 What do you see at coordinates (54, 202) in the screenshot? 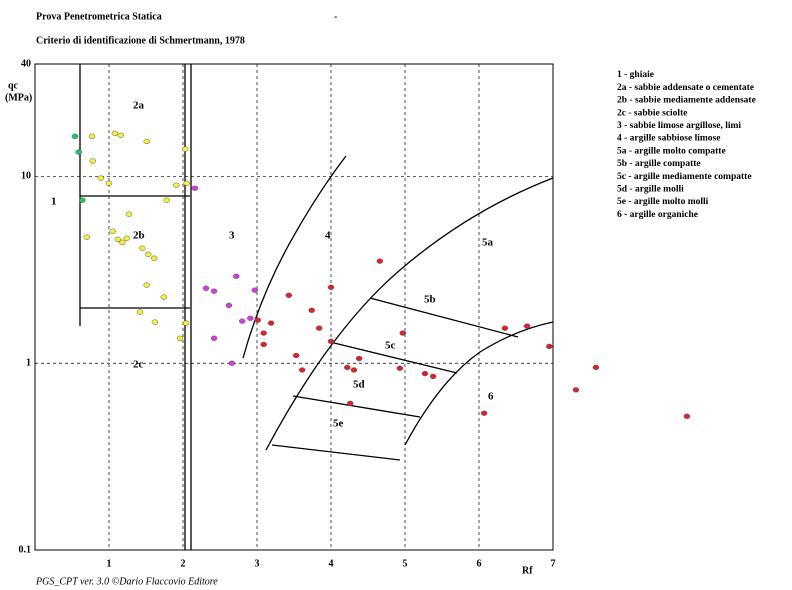
I see `zone-label: 1` at bounding box center [54, 202].